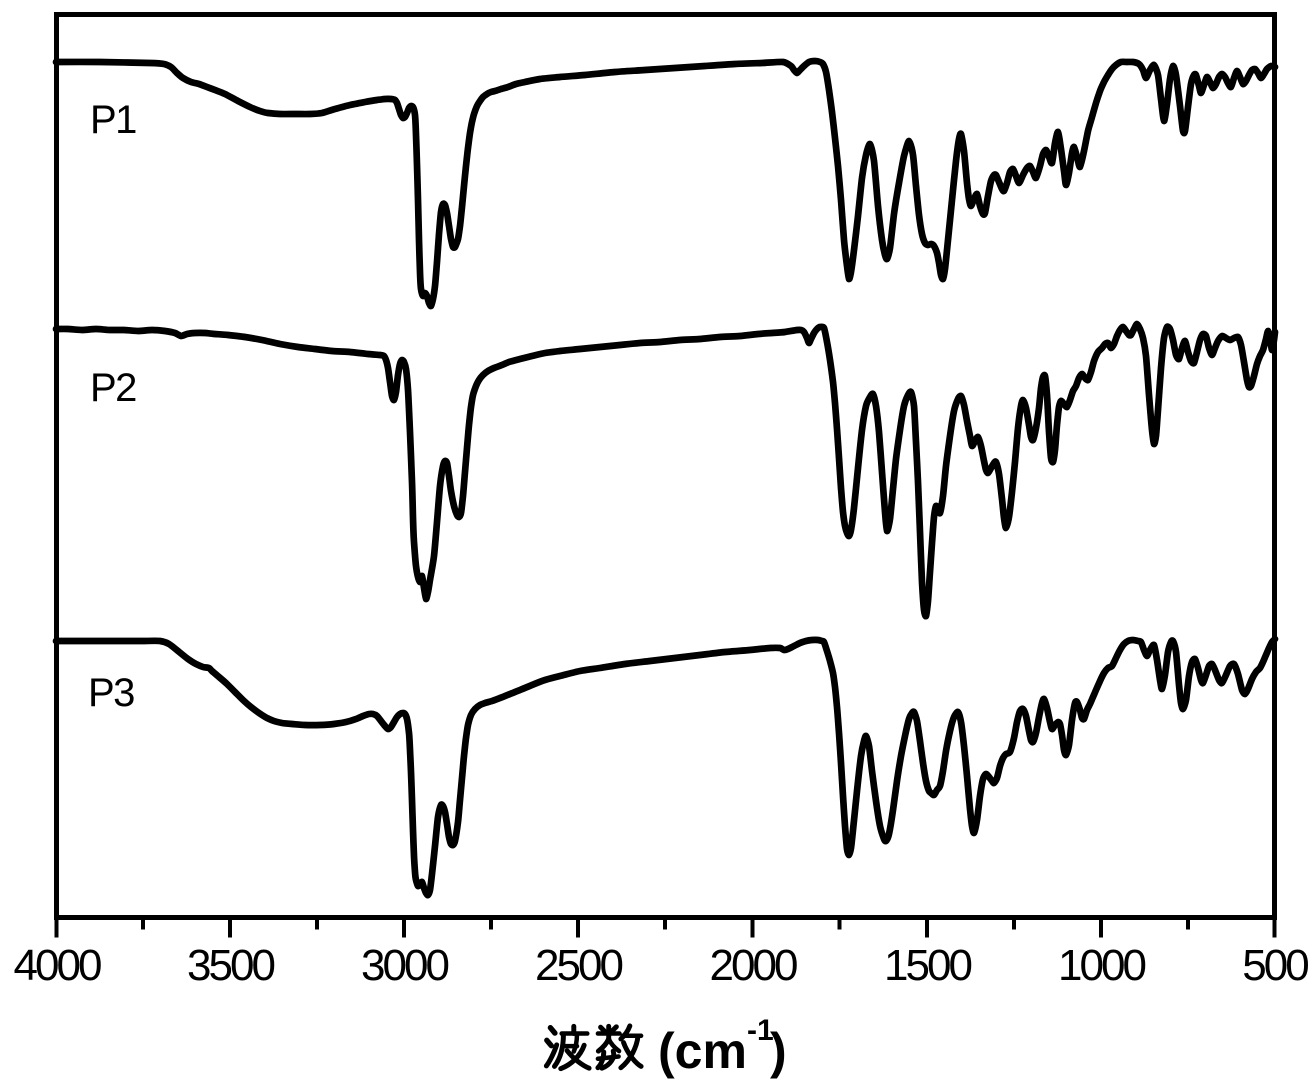 The image size is (1315, 1089). Describe the element at coordinates (57, 965) in the screenshot. I see `svg-text: 4000` at that location.